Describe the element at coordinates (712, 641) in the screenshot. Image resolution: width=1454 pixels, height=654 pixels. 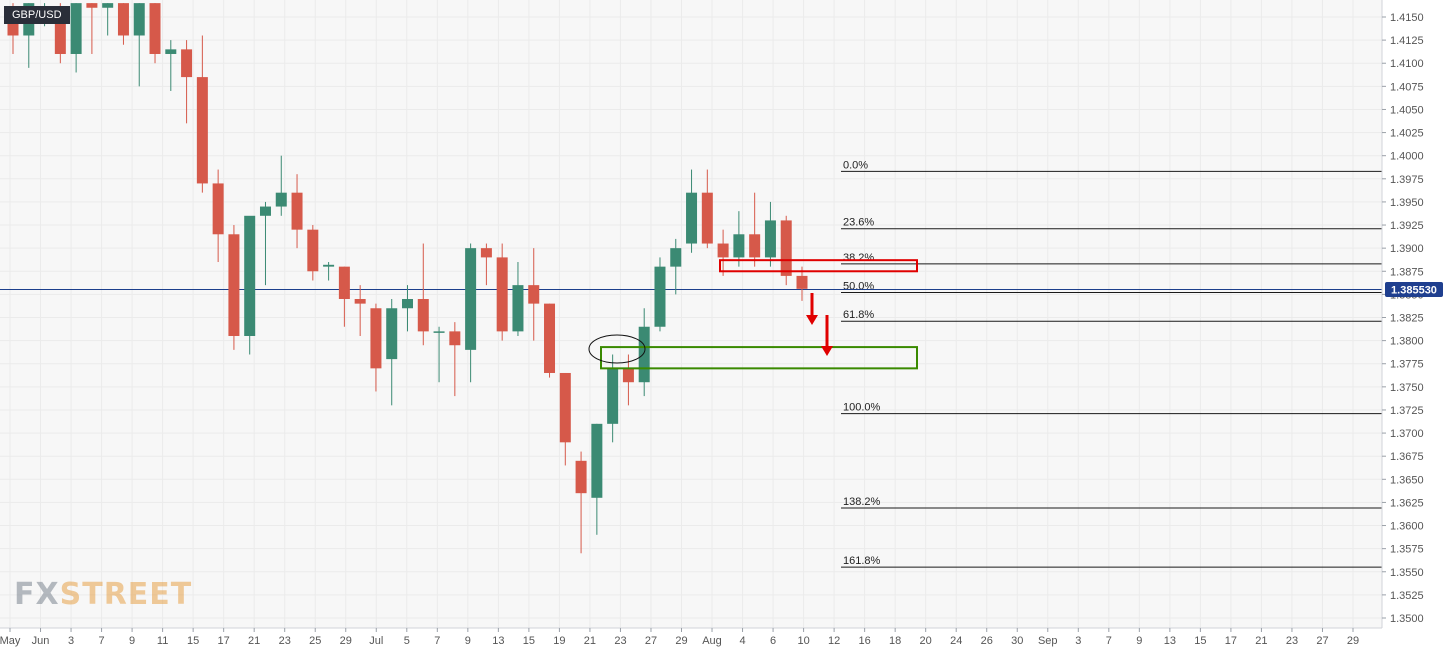
I see `time-tick-label: Aug` at that location.